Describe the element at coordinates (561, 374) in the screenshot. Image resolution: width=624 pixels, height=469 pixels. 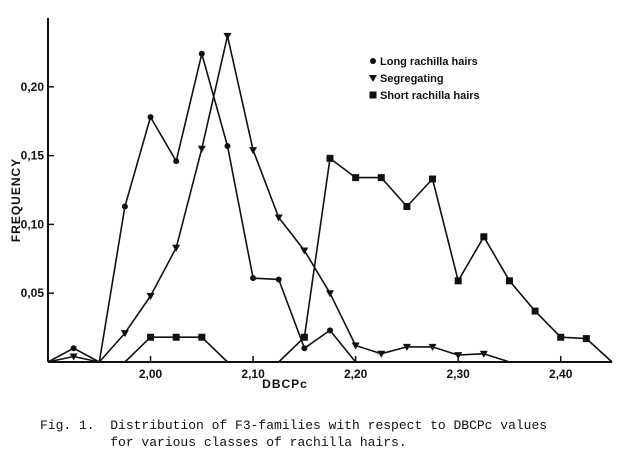
I see `x-tick-label: 2,40` at that location.